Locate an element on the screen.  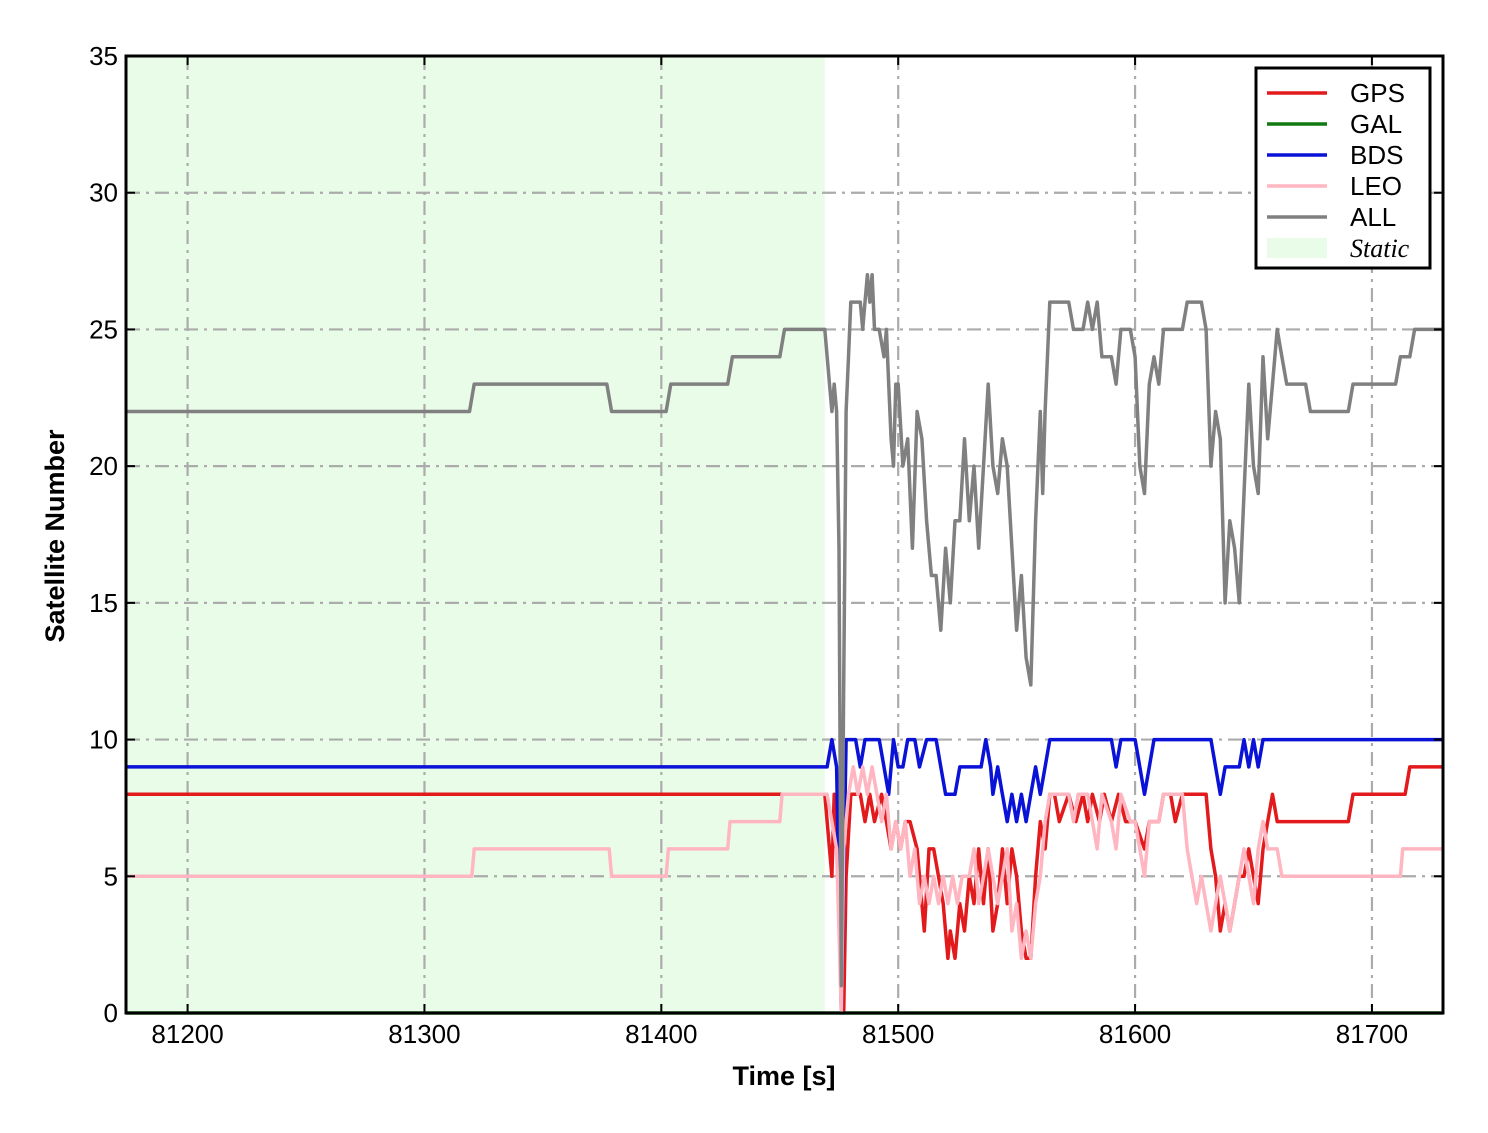
y-tick-label: 5 is located at coordinates (111, 876).